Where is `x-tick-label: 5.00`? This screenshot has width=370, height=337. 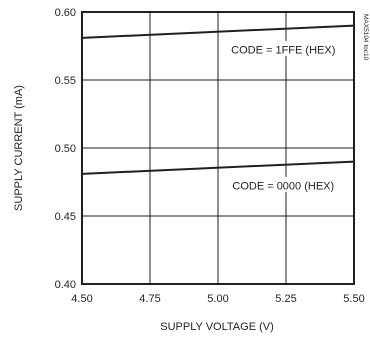
x-tick-label: 5.00 is located at coordinates (217, 299).